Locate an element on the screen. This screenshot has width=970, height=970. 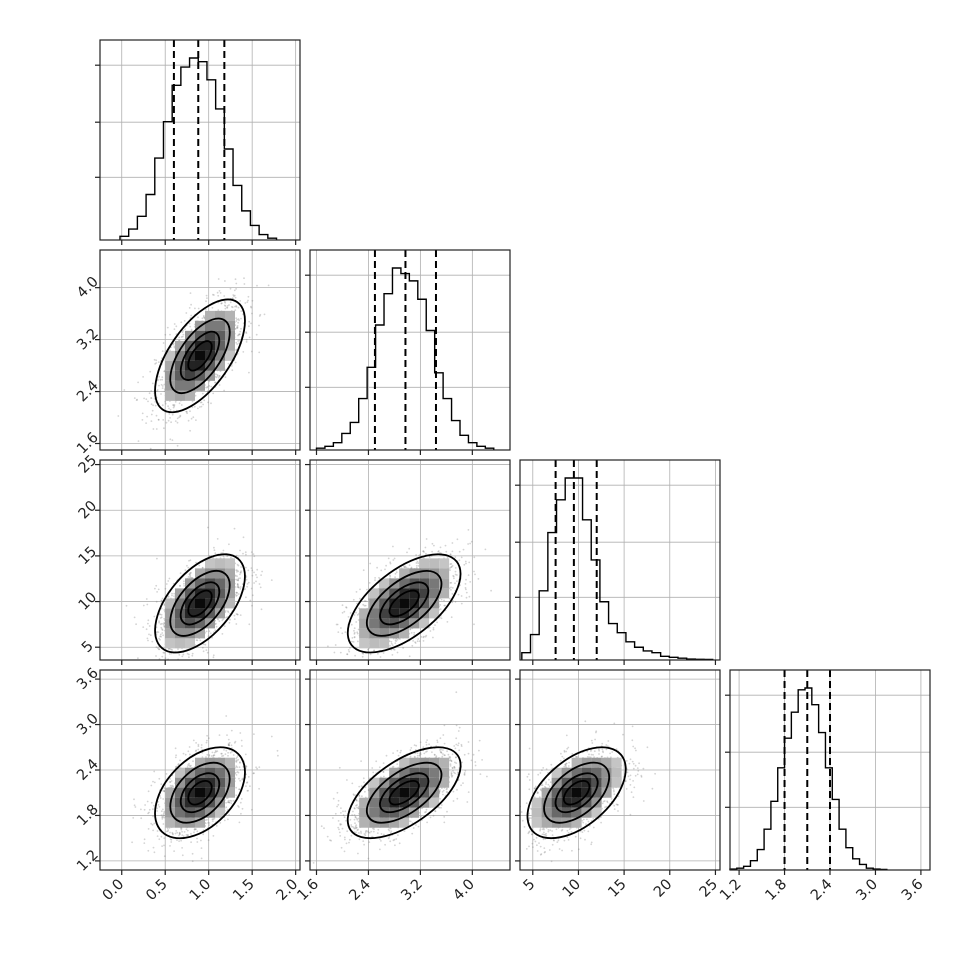
panel-frame is located at coordinates (200, 560).